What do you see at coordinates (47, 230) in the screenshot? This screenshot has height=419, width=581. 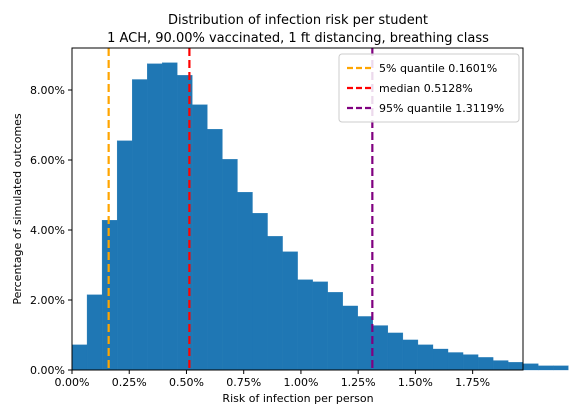 I see `y-tick-label: 4.00%` at bounding box center [47, 230].